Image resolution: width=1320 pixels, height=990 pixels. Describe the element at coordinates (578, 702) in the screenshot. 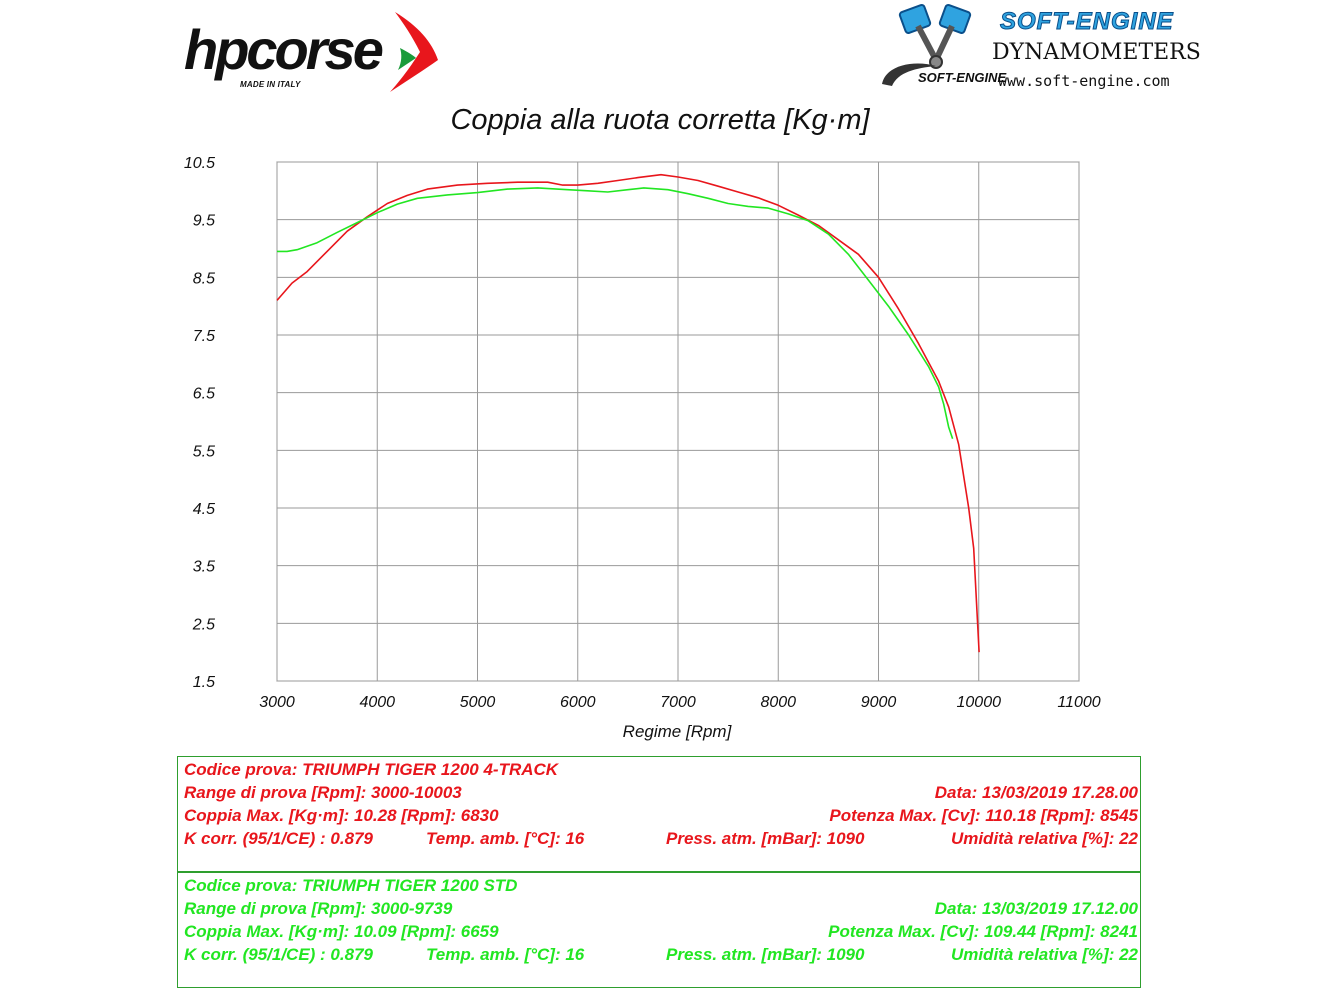

I see `x-tick-label: 6000` at that location.